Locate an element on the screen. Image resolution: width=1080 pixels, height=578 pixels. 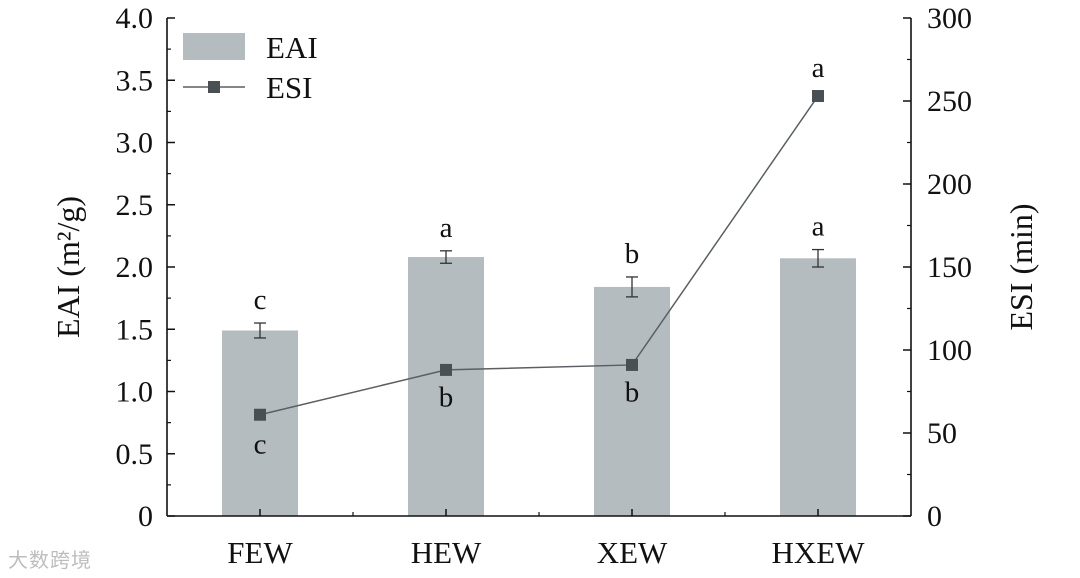
right-tick-label: 250 is located at coordinates (949, 101).